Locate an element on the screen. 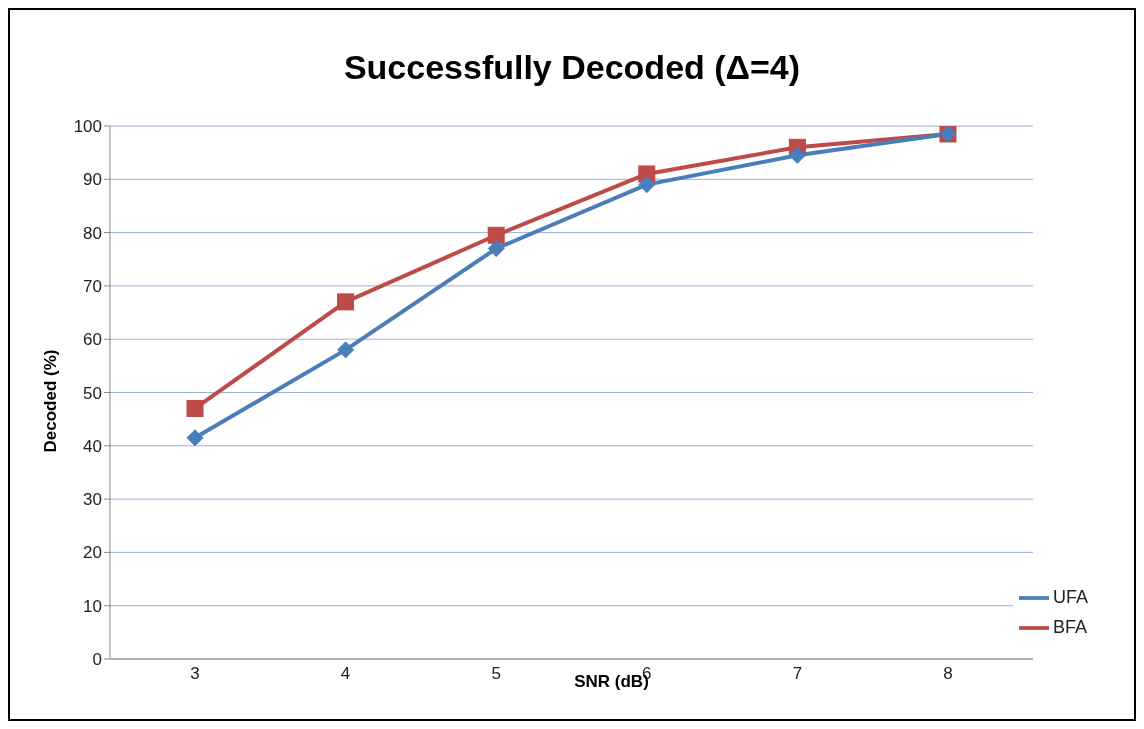 This screenshot has height=729, width=1144. y-tick-label: 20 is located at coordinates (92, 553).